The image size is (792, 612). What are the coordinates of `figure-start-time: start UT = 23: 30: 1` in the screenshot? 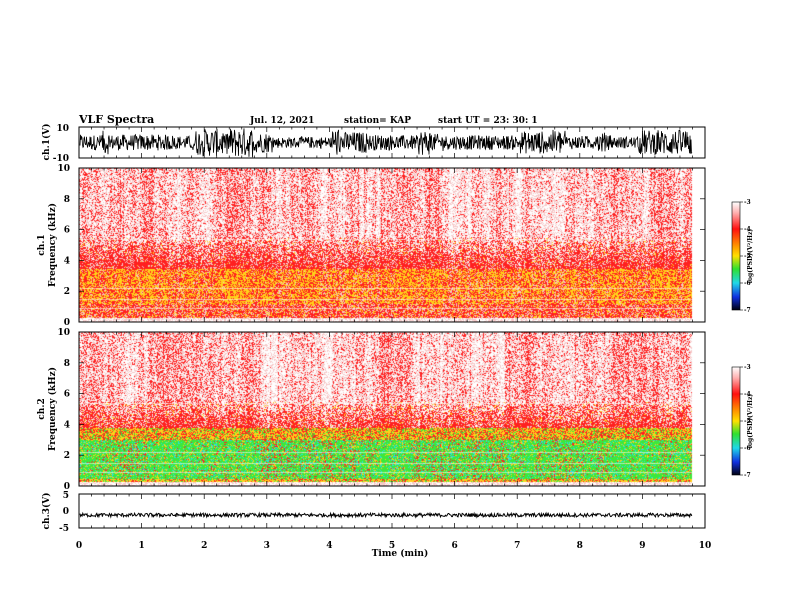 It's located at (488, 121).